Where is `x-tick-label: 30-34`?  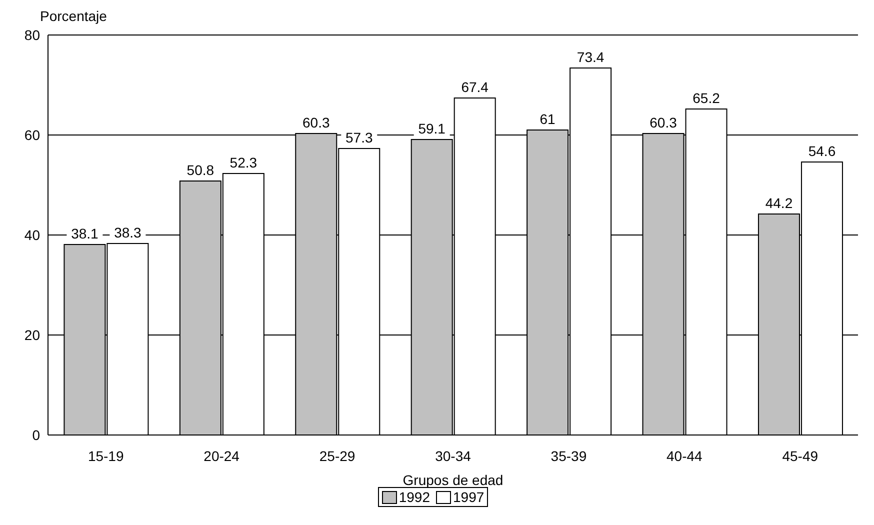
x-tick-label: 30-34 is located at coordinates (453, 456).